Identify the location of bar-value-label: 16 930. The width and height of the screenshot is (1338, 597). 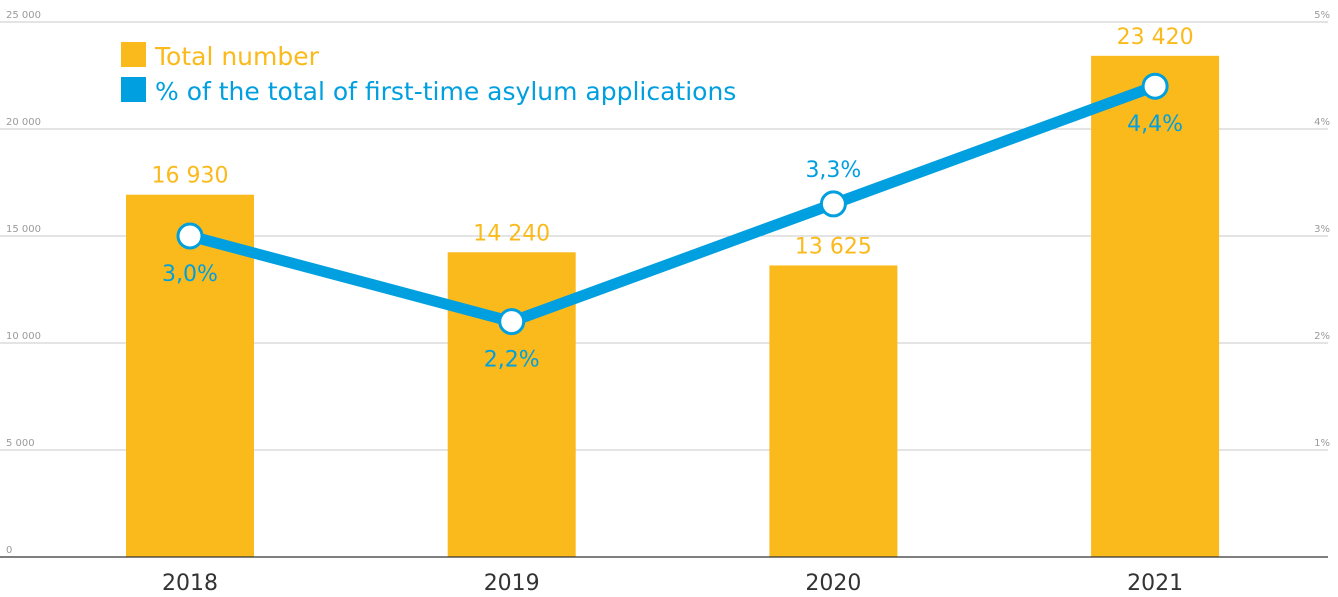
(190, 176).